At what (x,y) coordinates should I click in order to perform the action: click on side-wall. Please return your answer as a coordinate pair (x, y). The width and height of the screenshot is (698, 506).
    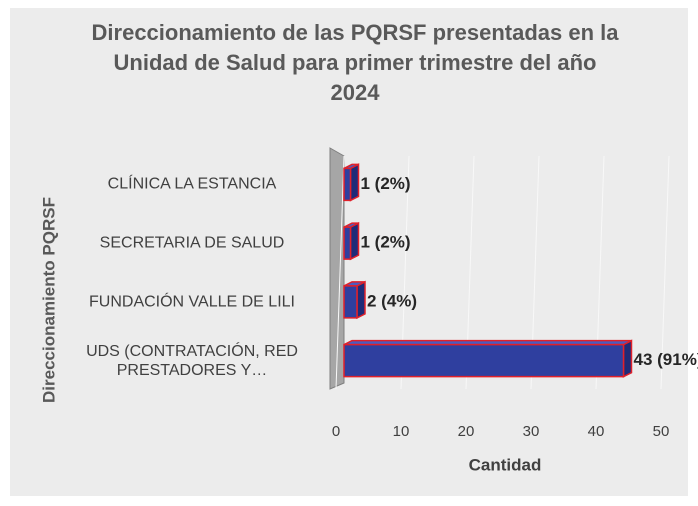
    Looking at the image, I should click on (337, 268).